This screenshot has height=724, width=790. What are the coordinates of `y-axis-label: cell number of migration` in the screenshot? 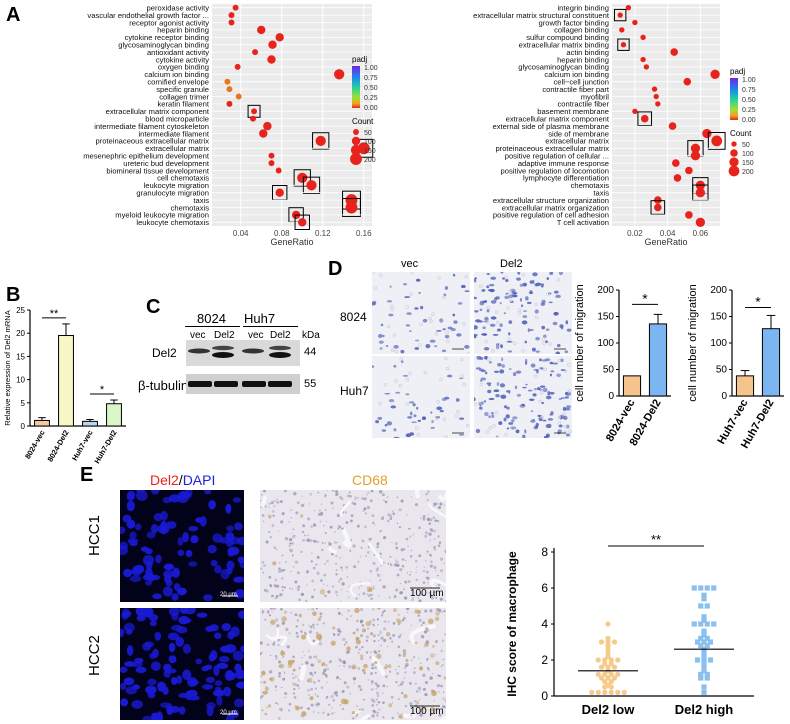 It's located at (693, 342).